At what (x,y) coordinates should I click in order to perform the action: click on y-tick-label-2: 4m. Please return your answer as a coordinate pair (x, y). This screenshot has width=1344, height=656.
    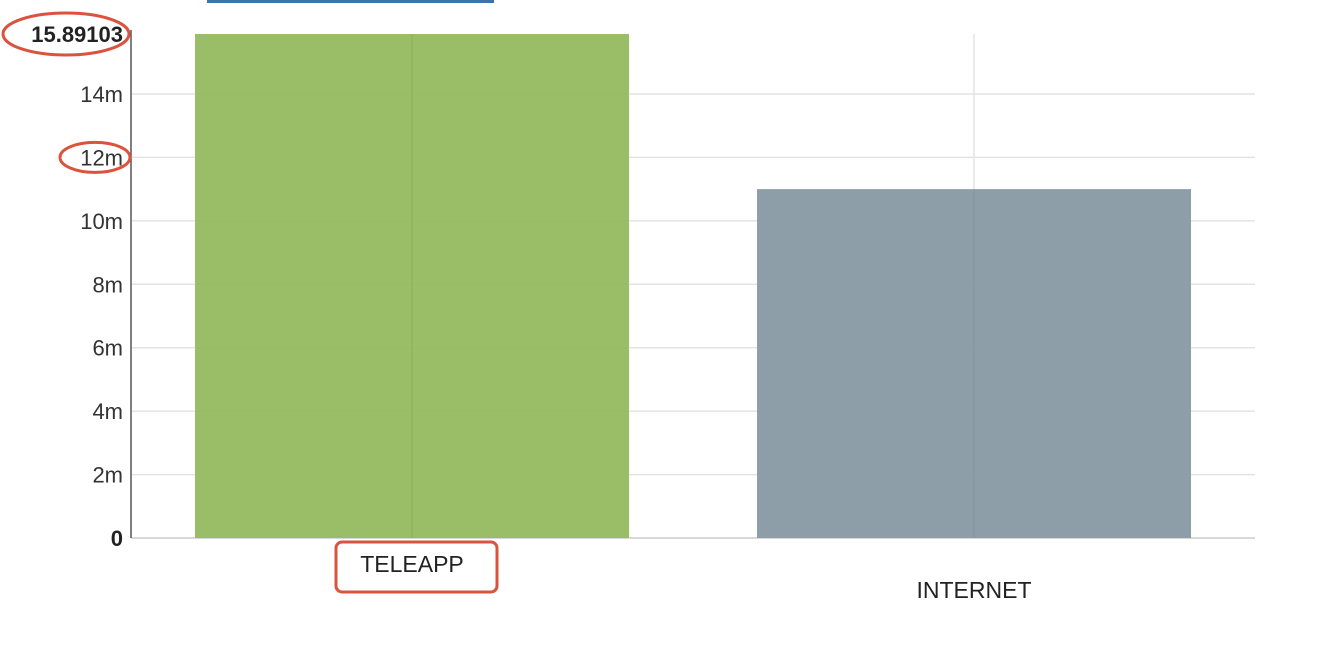
    Looking at the image, I should click on (107, 411).